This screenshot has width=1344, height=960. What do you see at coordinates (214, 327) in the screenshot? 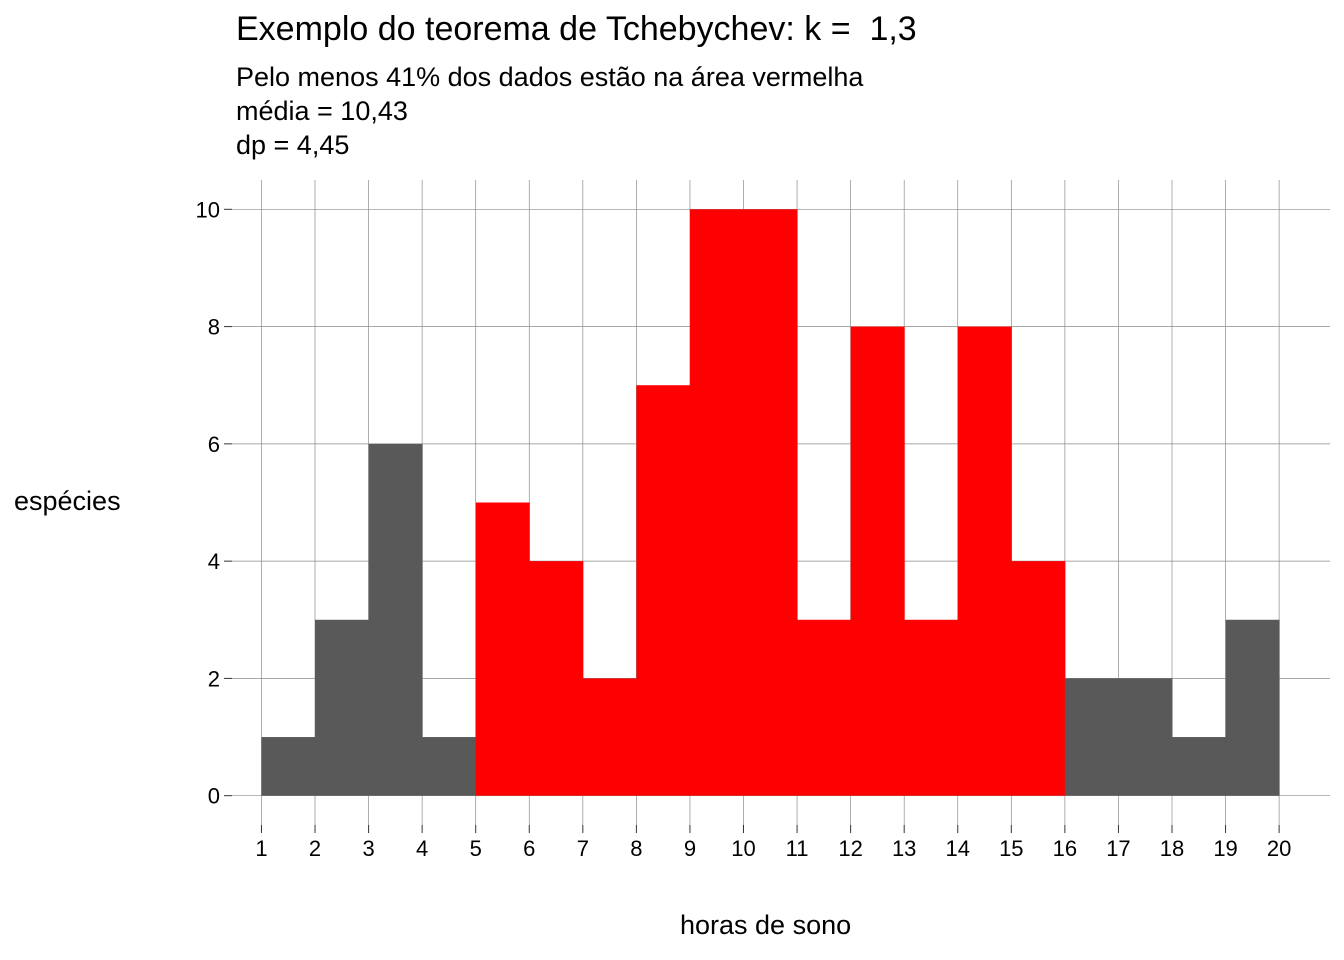
I see `y-tick-label: 8` at bounding box center [214, 327].